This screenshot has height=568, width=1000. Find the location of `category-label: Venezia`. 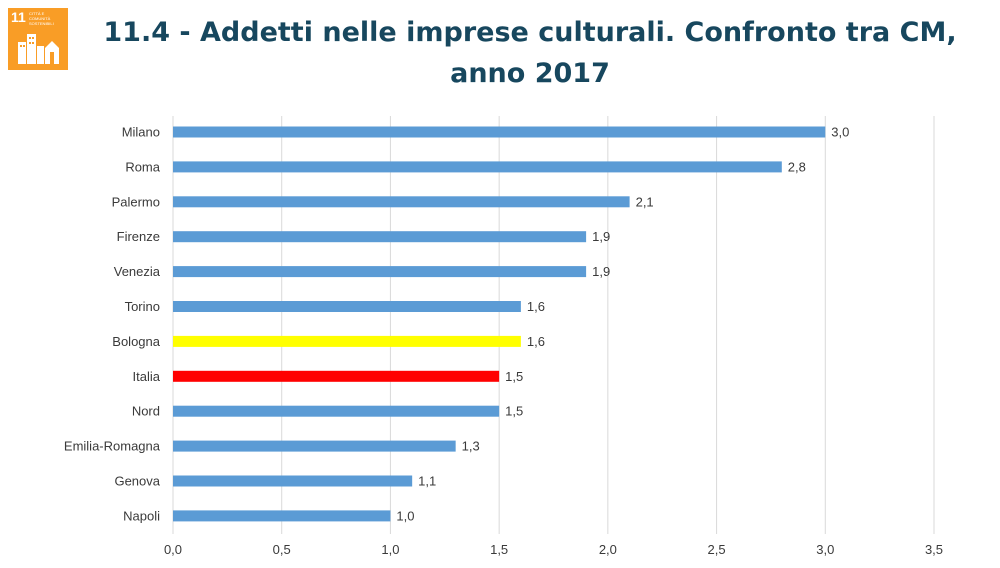

category-label: Venezia is located at coordinates (137, 271).